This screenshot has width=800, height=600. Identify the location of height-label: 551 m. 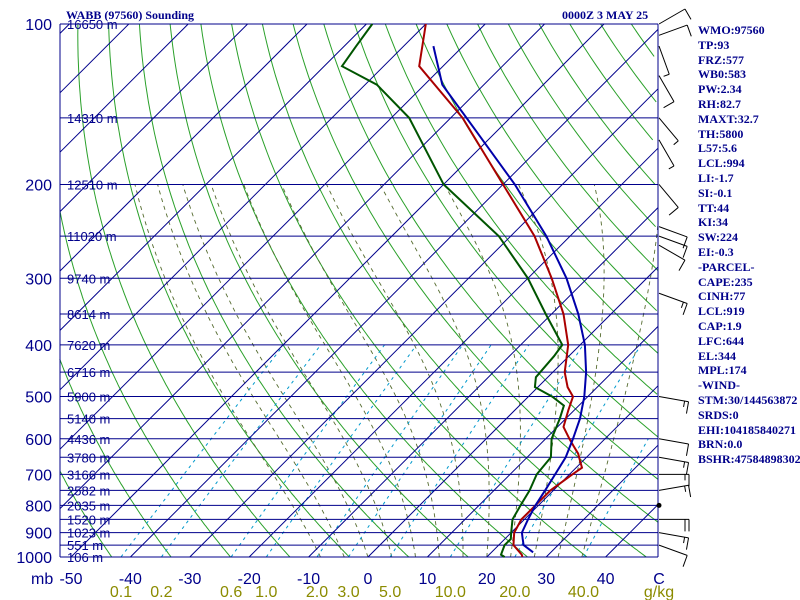
(85, 545).